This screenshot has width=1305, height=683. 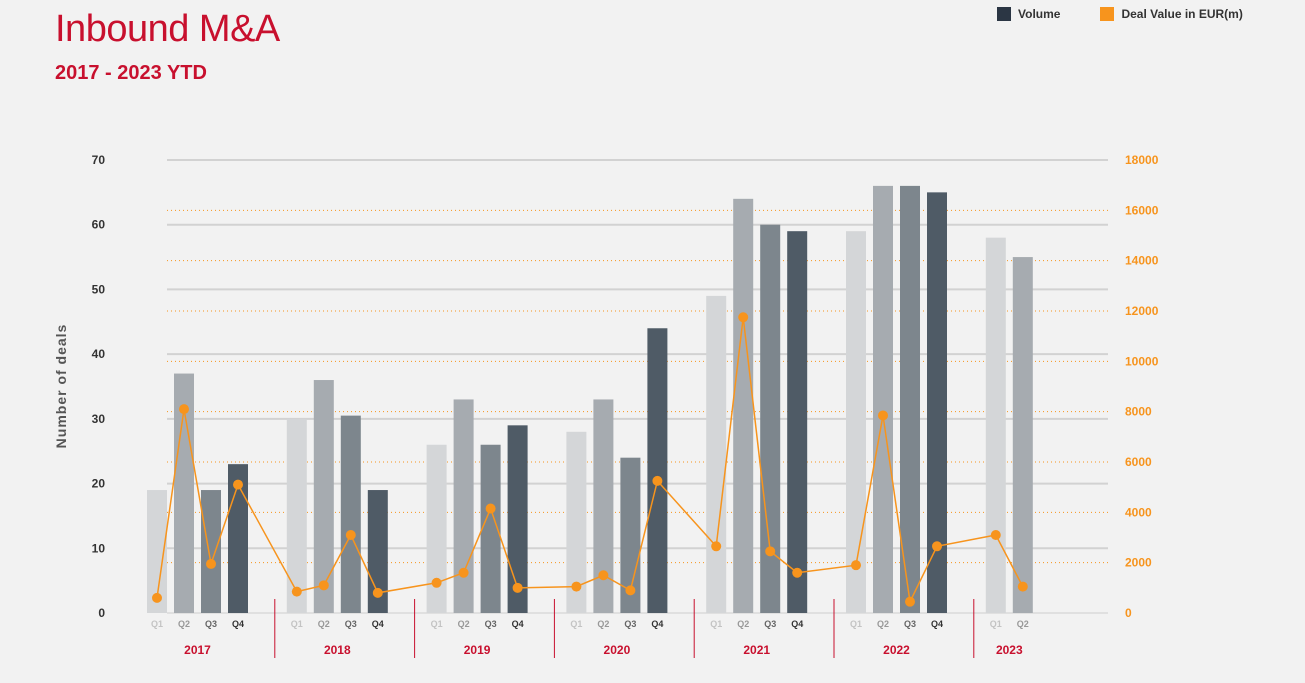 I want to click on legend: Volume Deal Value in EUR(m), so click(x=1140, y=14).